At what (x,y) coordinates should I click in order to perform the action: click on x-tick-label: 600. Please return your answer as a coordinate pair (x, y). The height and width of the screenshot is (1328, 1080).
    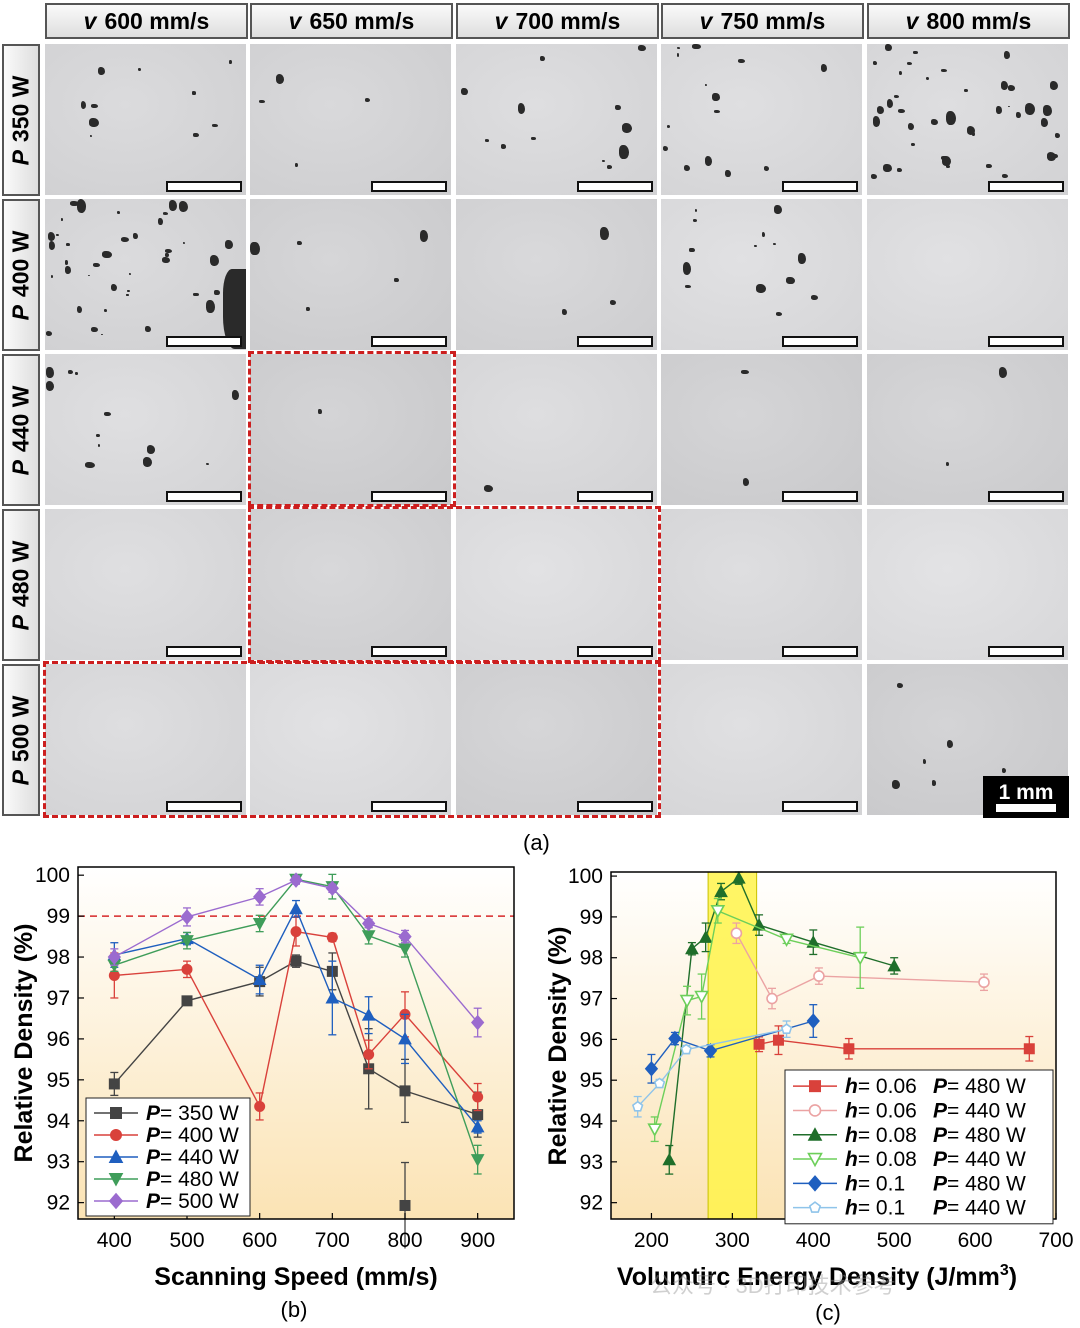
    Looking at the image, I should click on (975, 1240).